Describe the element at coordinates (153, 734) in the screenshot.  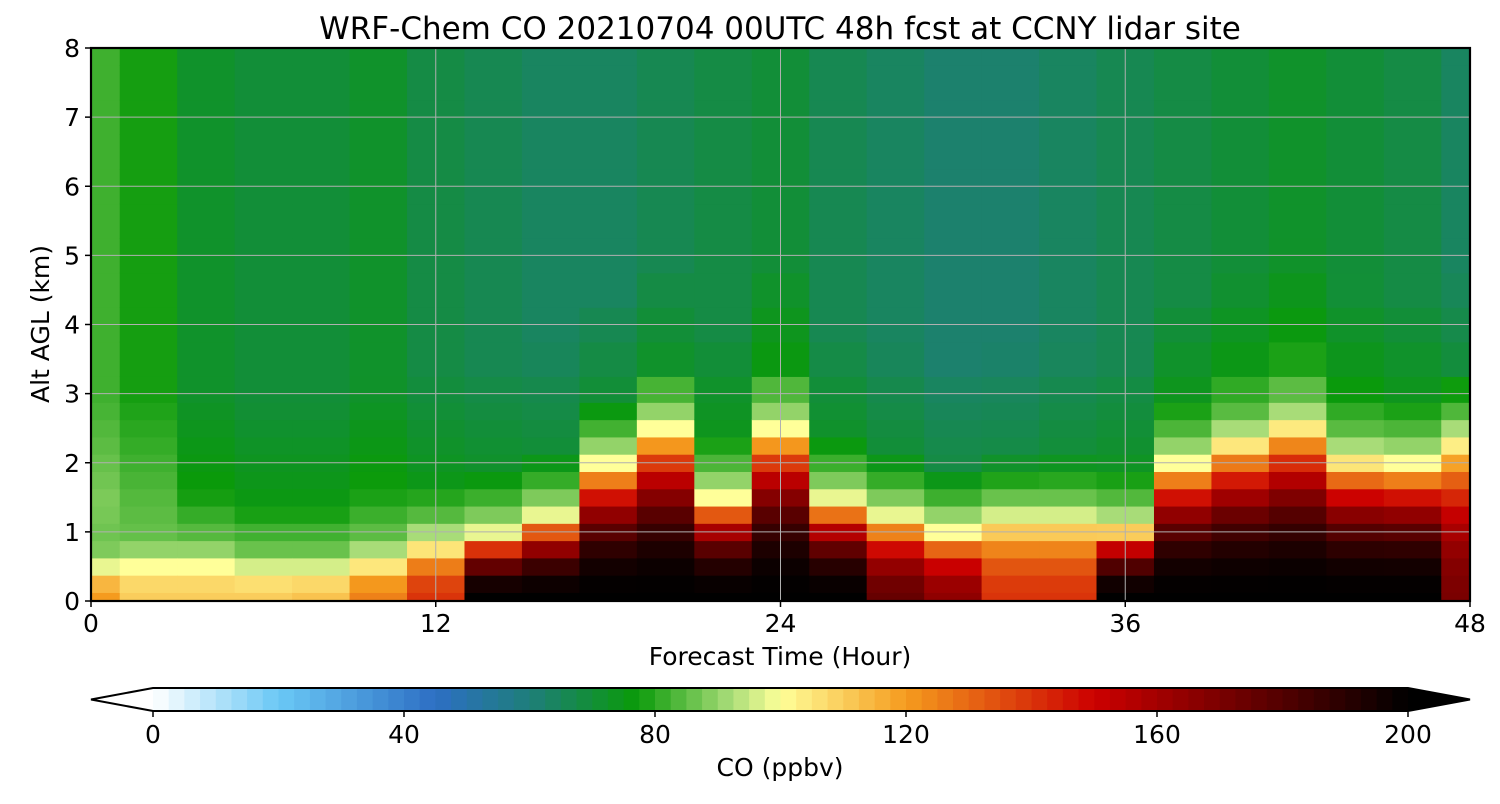
I see `colorbar-tick-label: 0` at that location.